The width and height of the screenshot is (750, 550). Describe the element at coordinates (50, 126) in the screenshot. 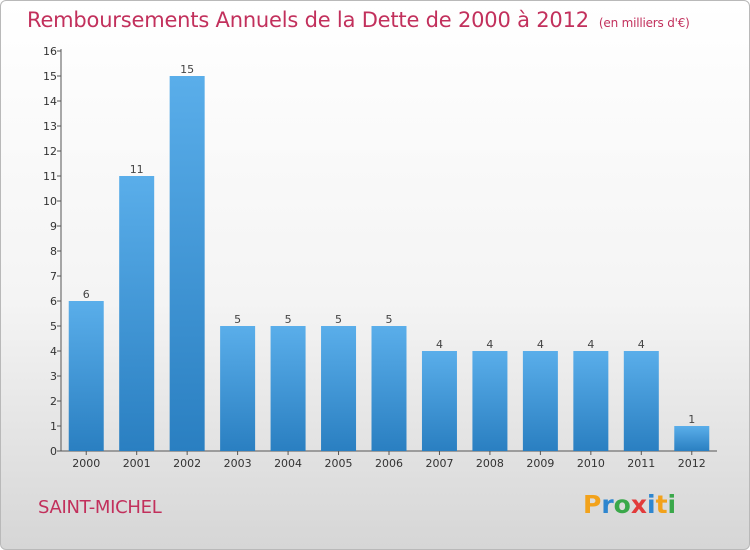

I see `y-tick-label: 13` at that location.